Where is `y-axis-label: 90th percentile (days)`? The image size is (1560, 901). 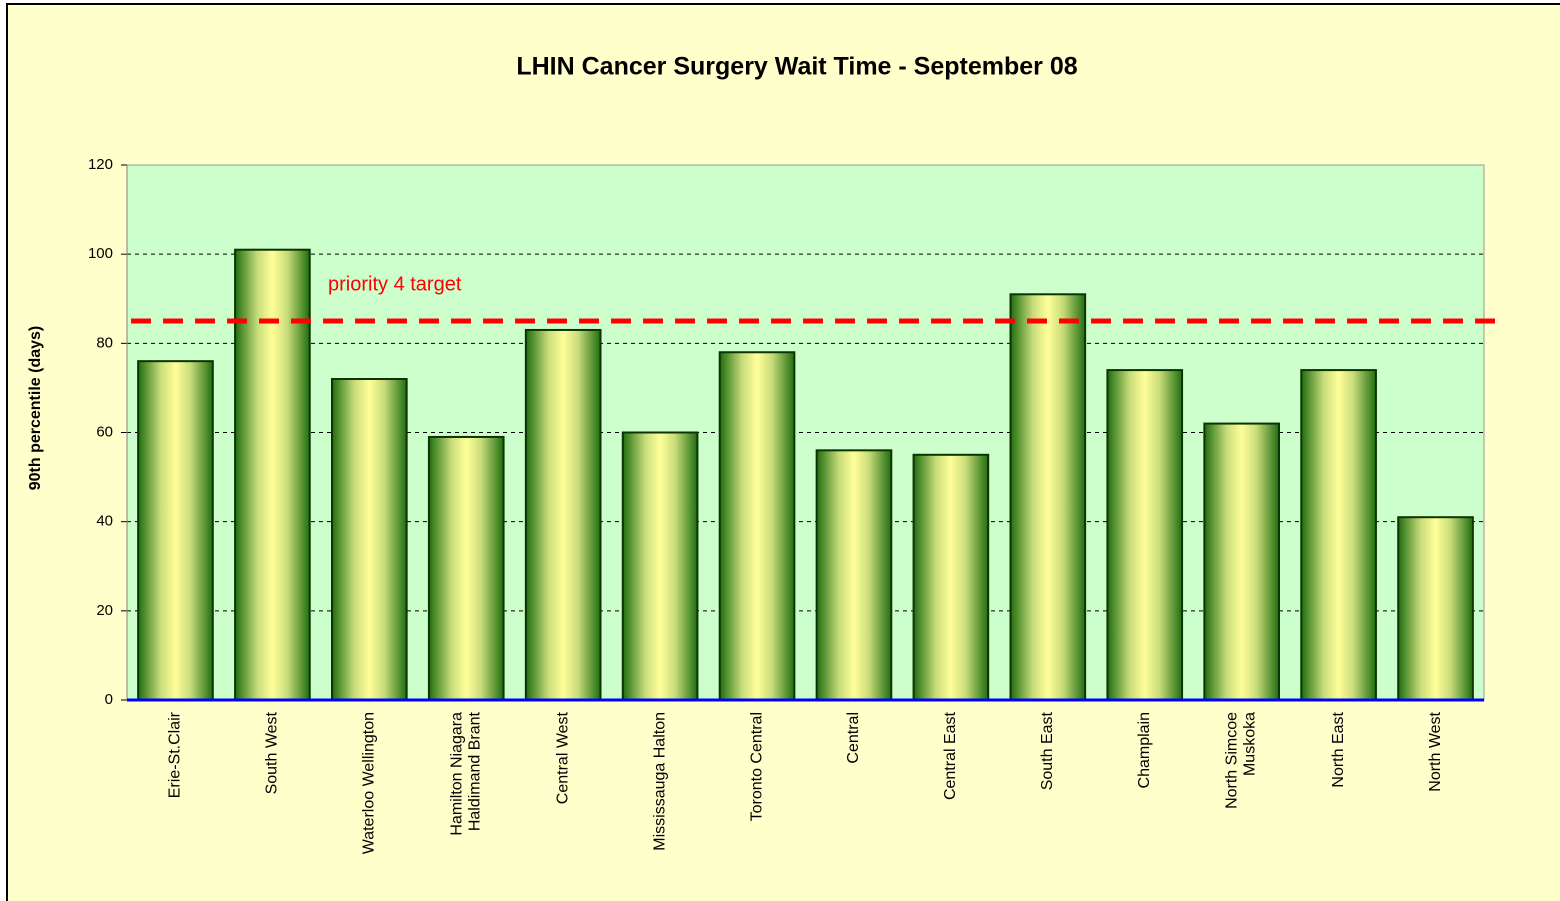
y-axis-label: 90th percentile (days) is located at coordinates (35, 408).